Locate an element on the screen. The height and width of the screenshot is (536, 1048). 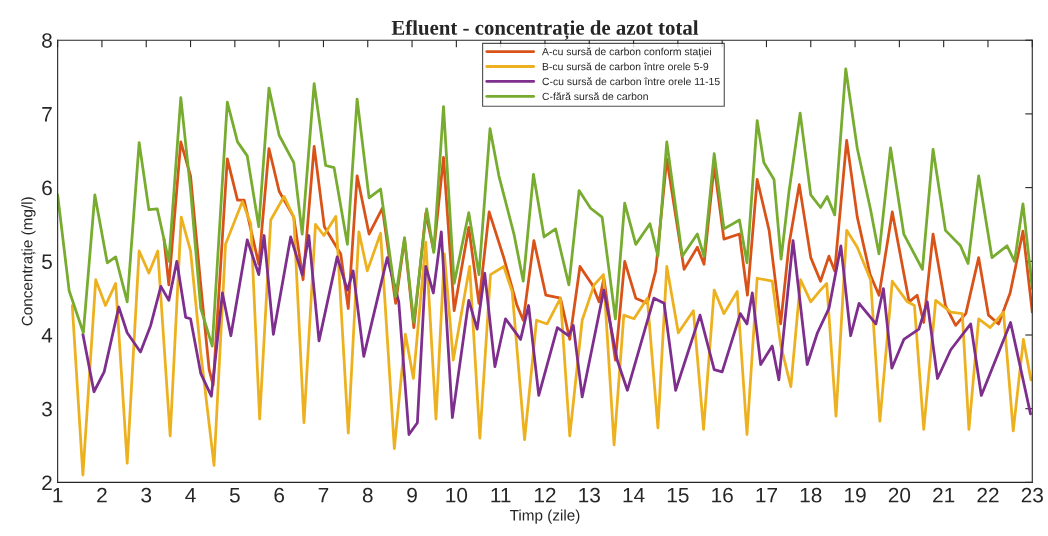
x-tick-label: 10 is located at coordinates (457, 495).